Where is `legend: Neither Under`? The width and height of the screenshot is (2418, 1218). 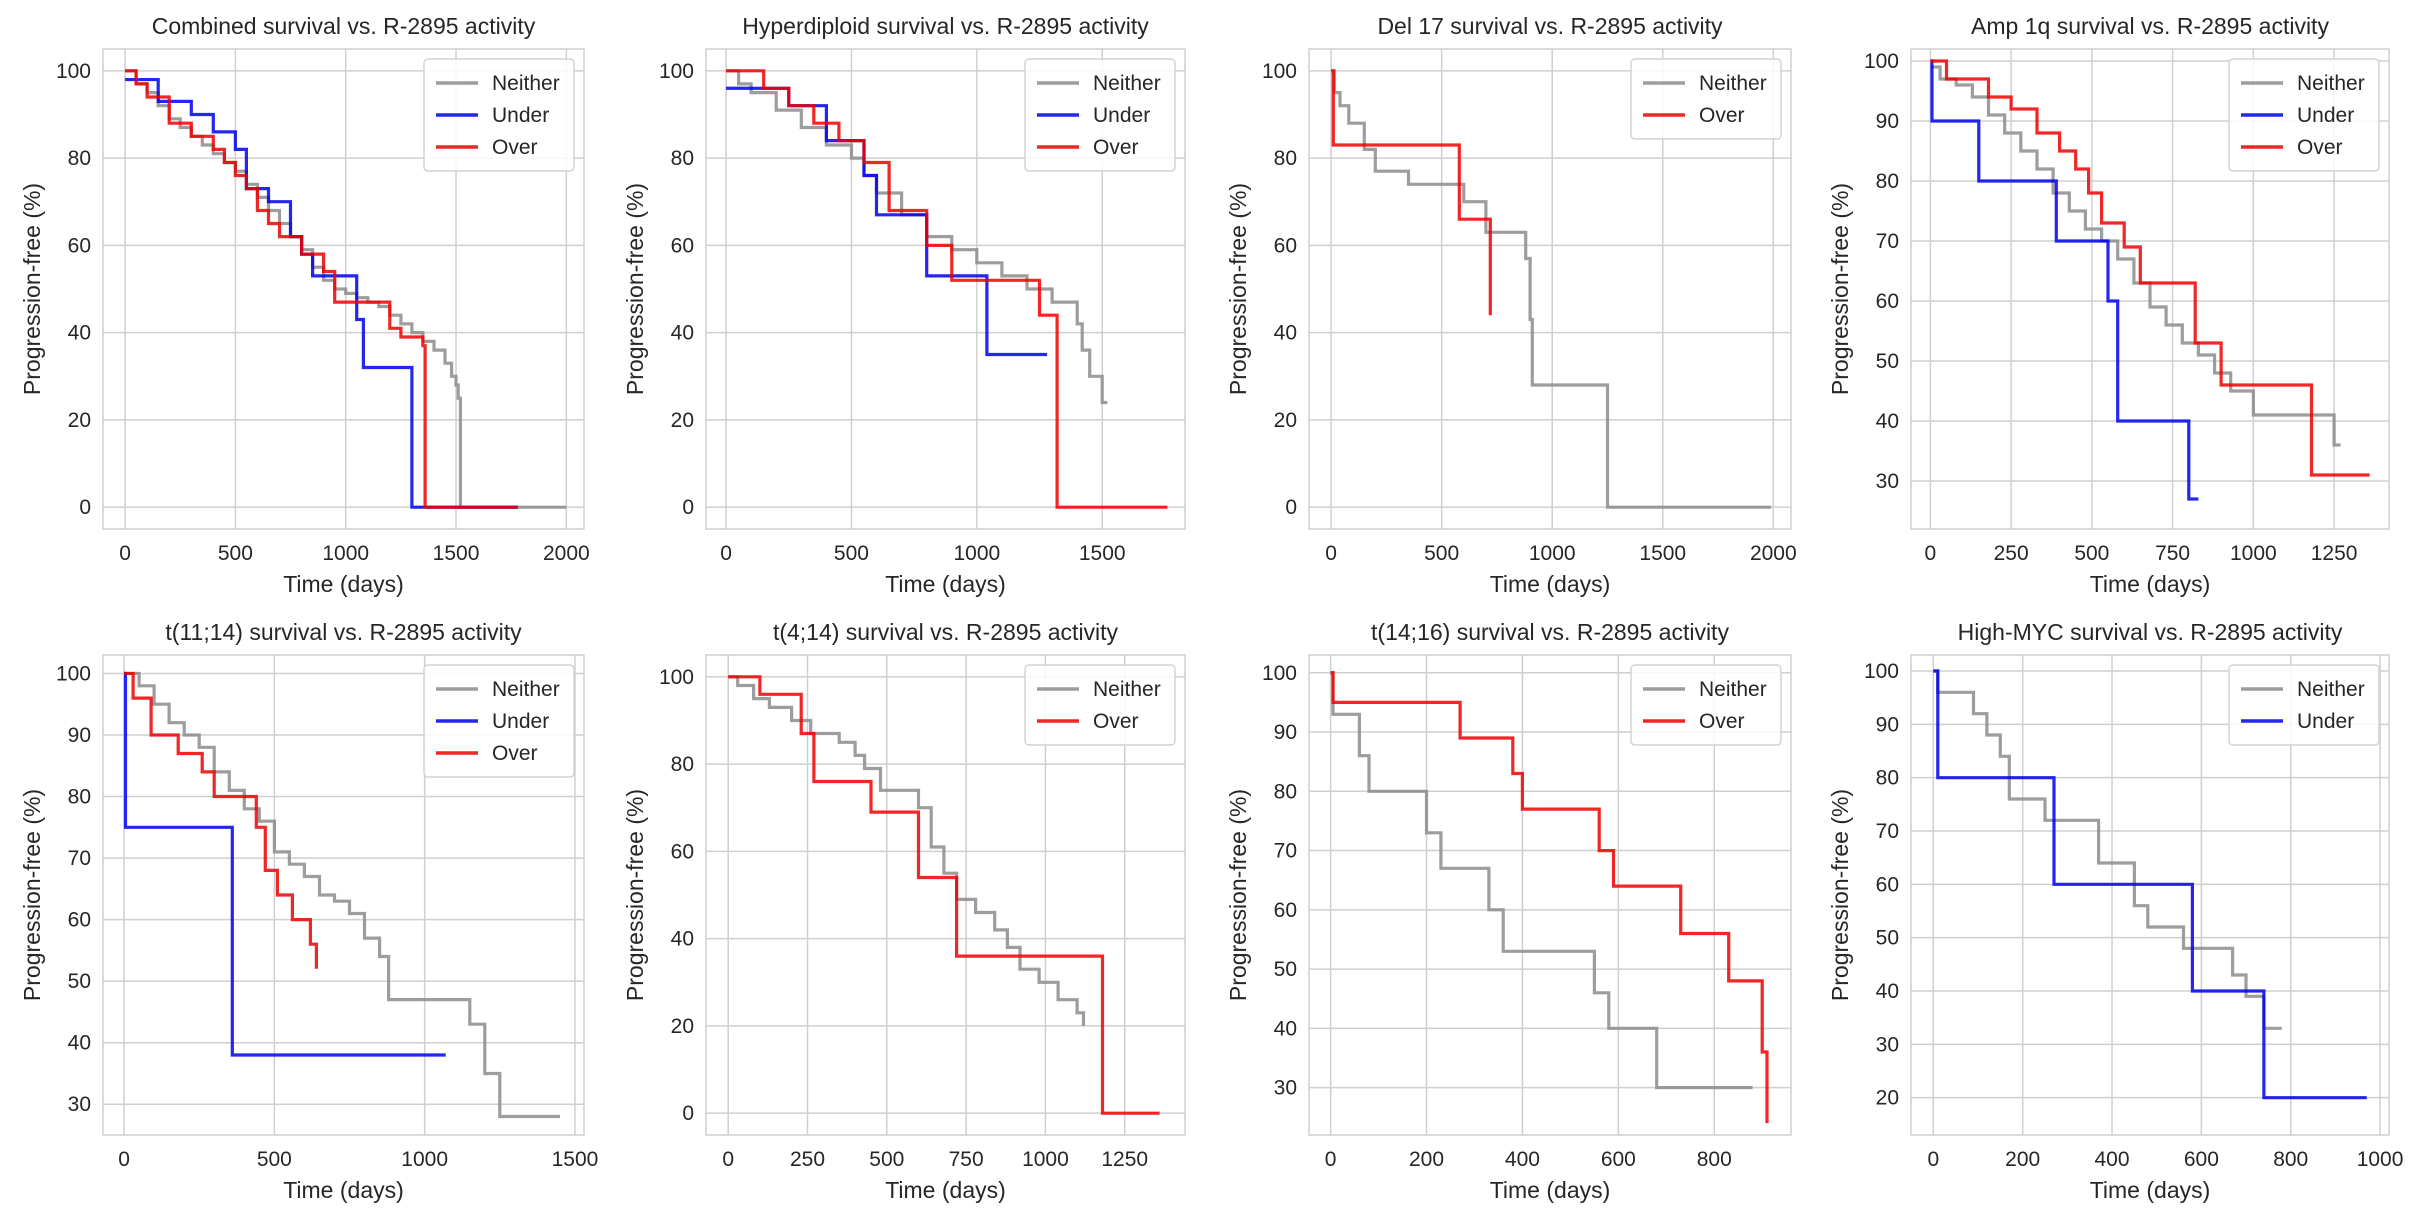
legend: Neither Under is located at coordinates (2304, 705).